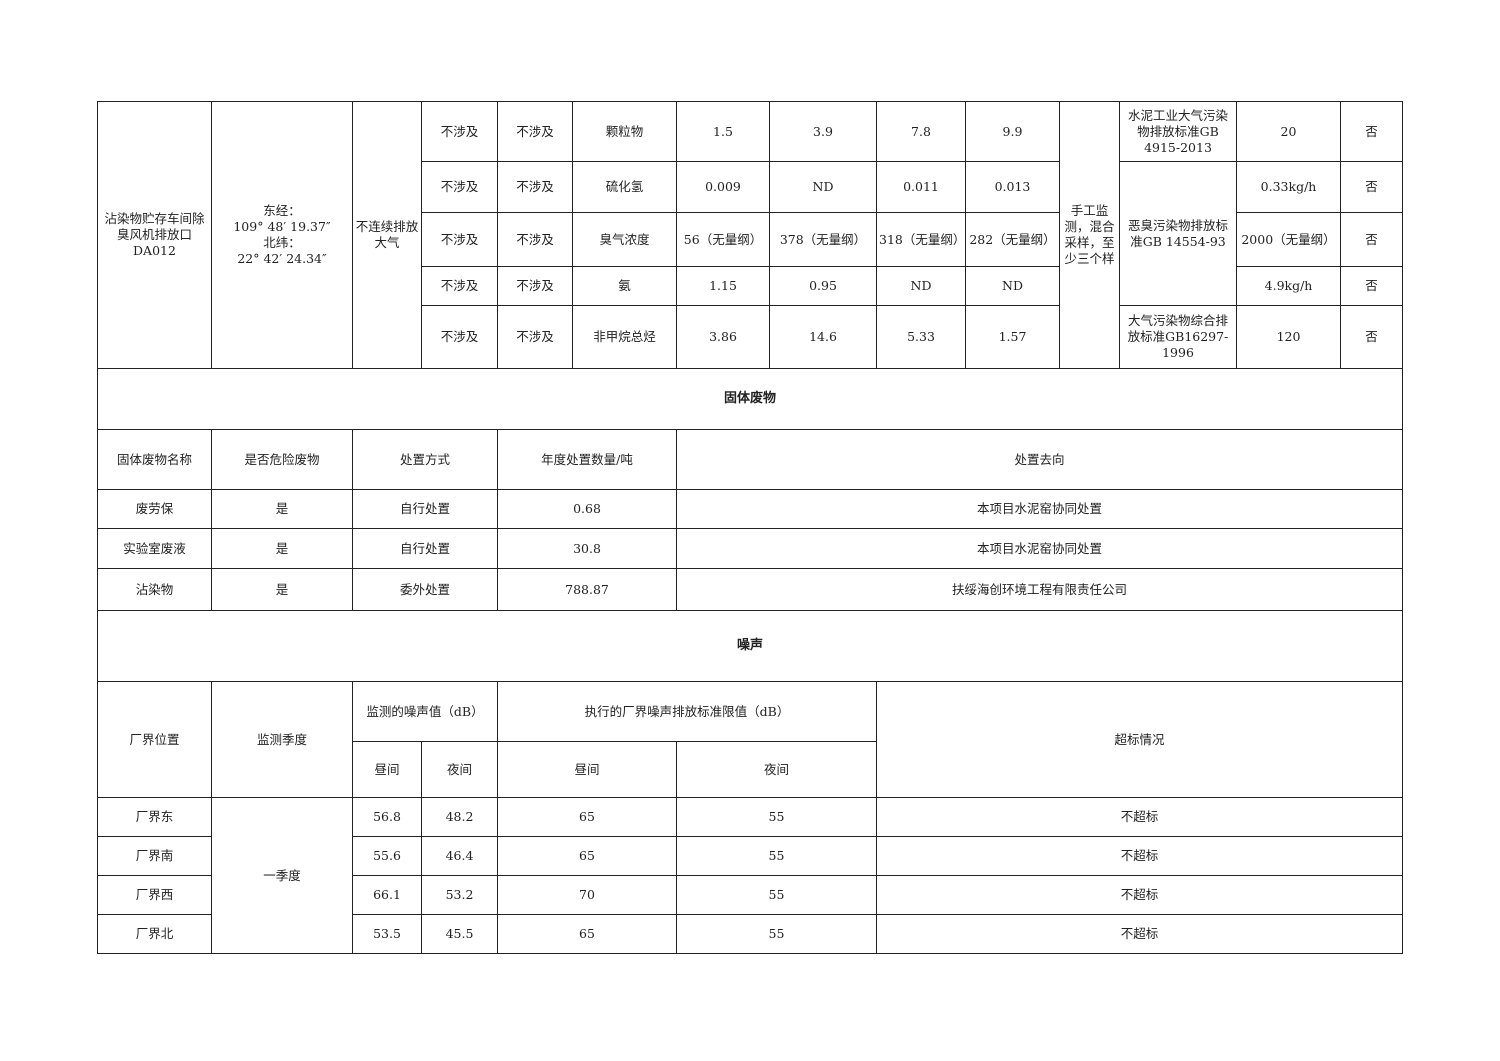 The height and width of the screenshot is (1061, 1500). What do you see at coordinates (723, 187) in the screenshot?
I see `table-cell: 0.009` at bounding box center [723, 187].